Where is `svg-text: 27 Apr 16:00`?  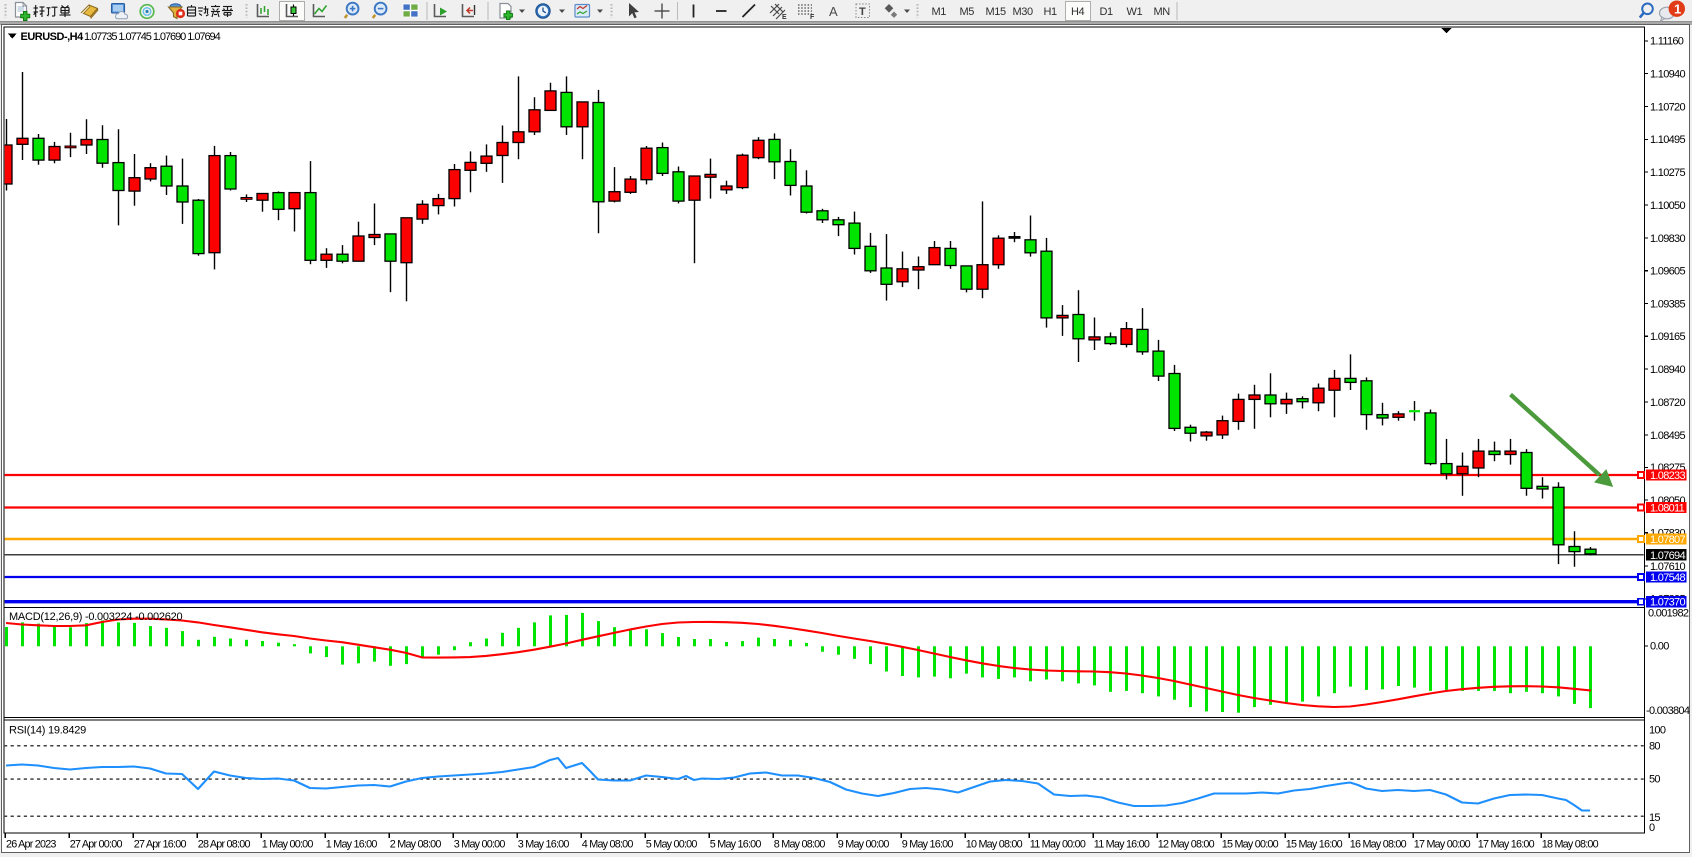 svg-text: 27 Apr 16:00 is located at coordinates (160, 845).